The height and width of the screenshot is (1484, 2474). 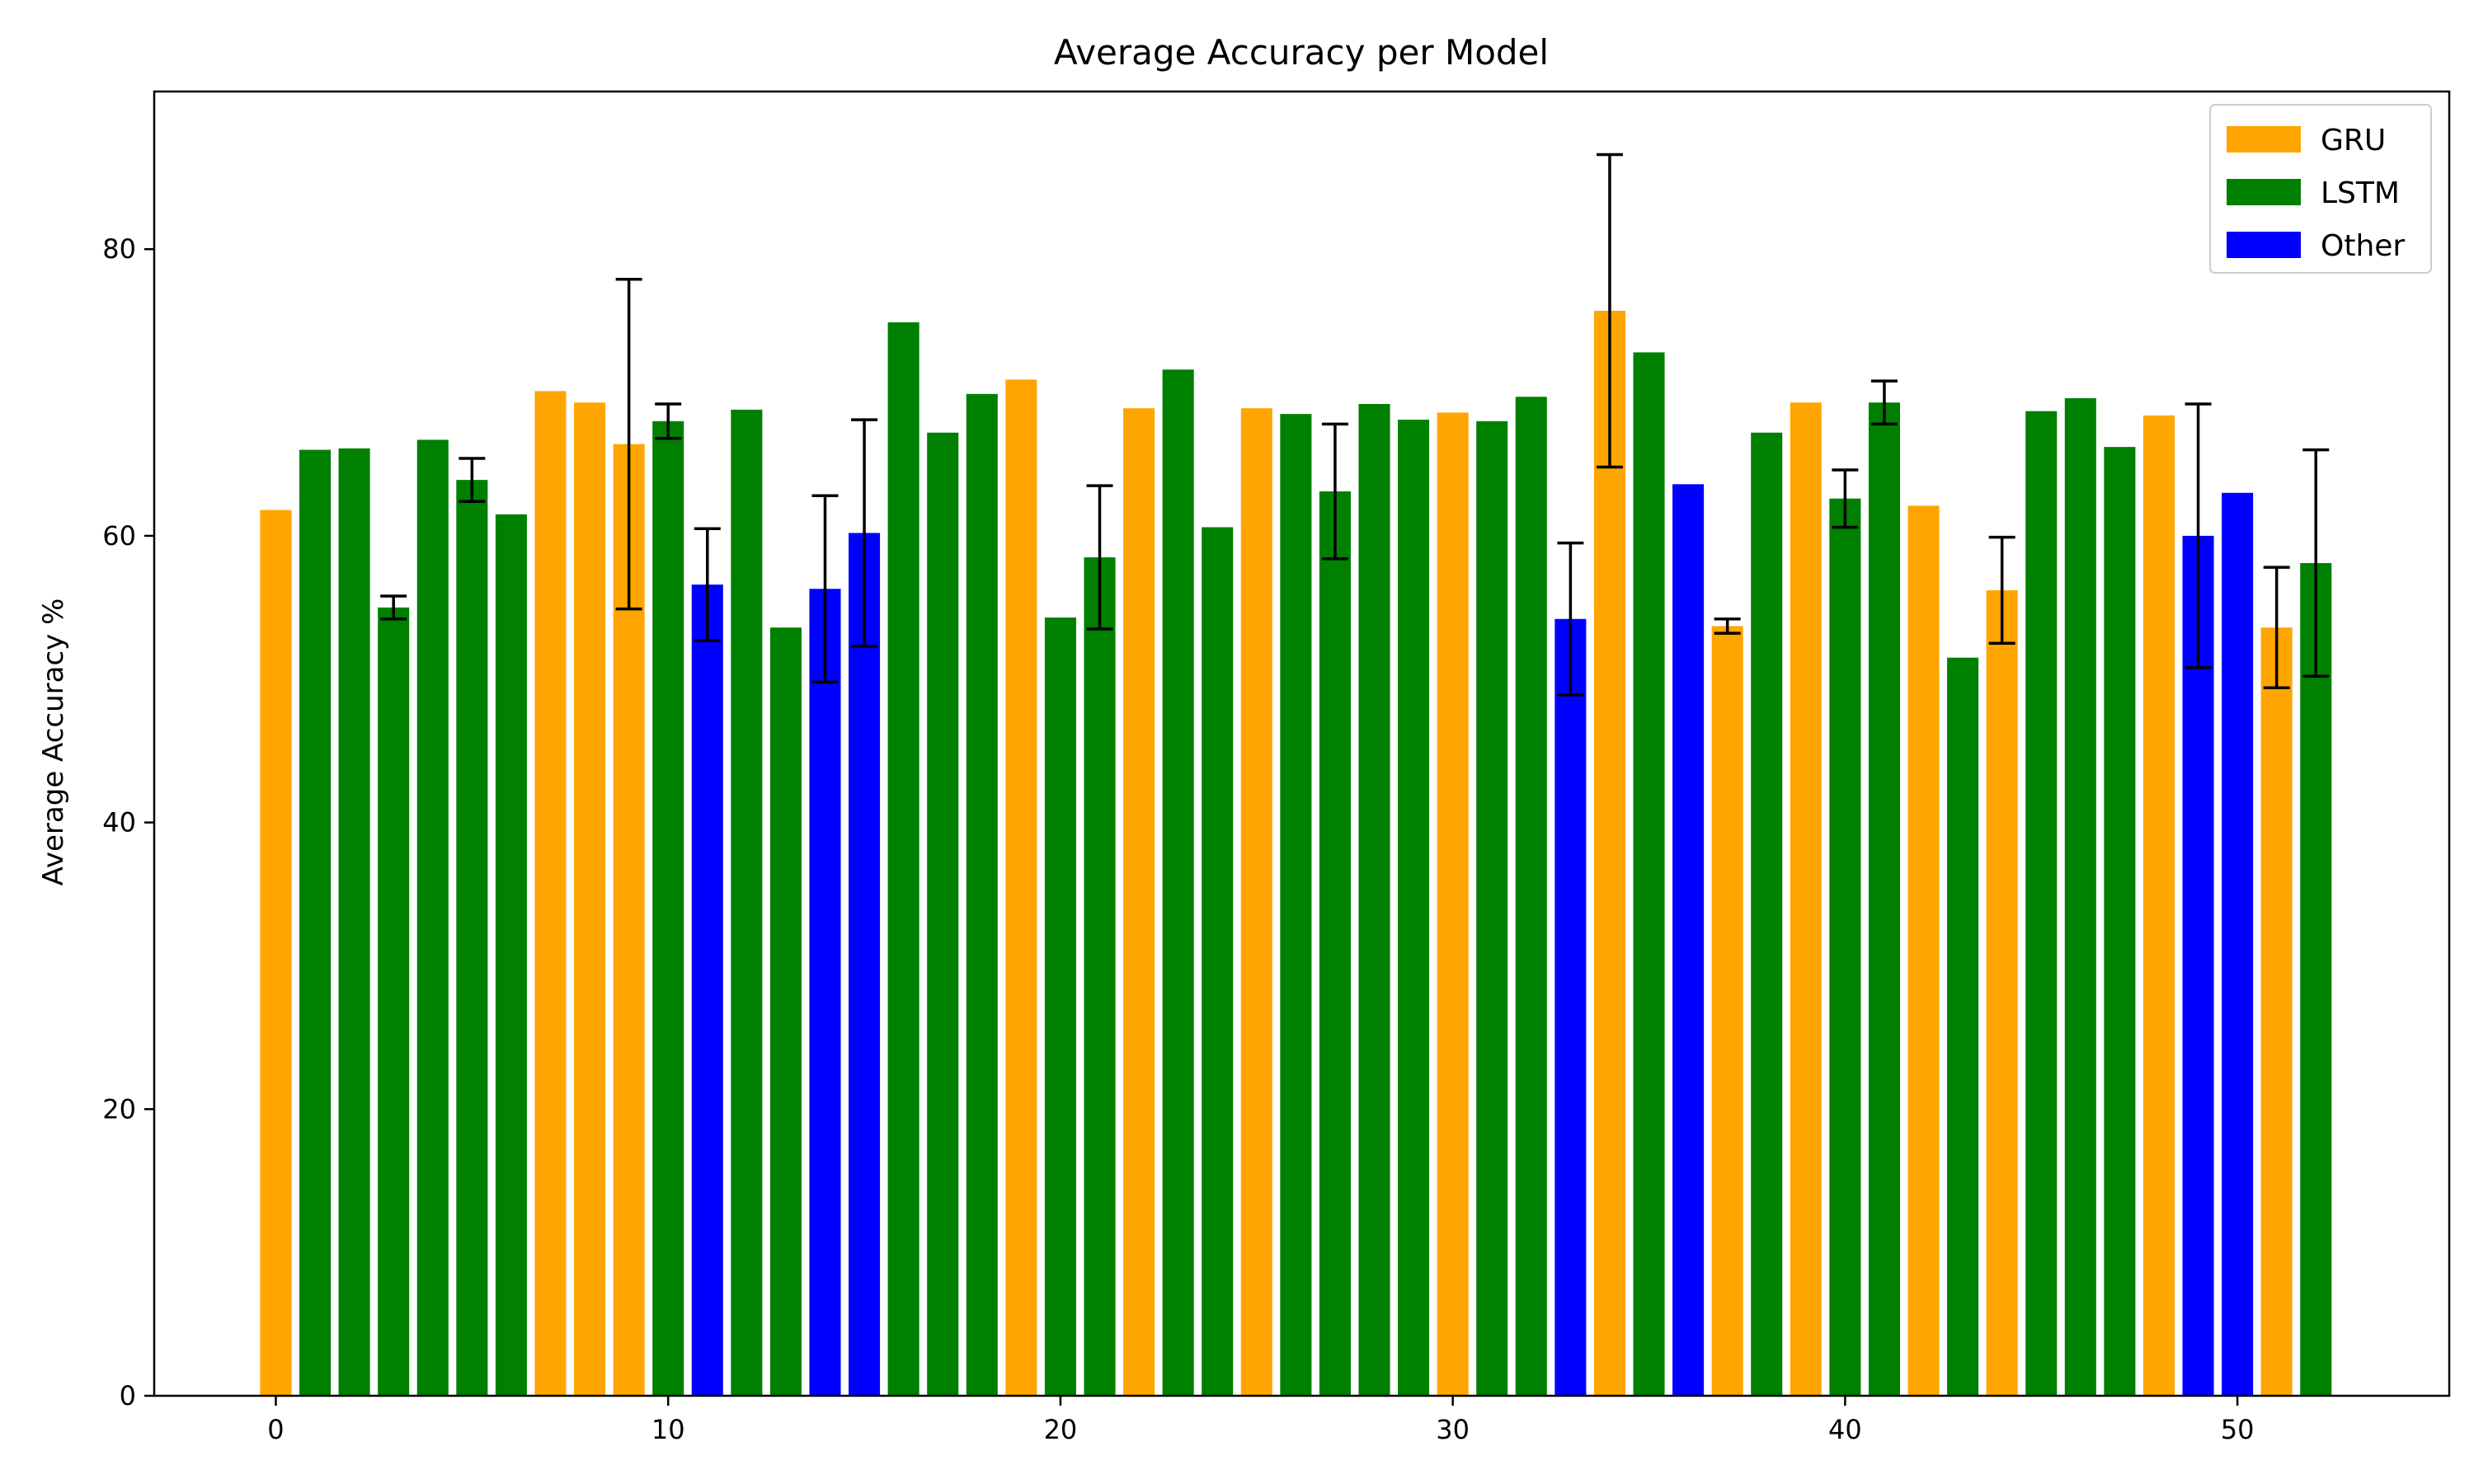 What do you see at coordinates (1061, 1429) in the screenshot?
I see `x-tick-label: 20` at bounding box center [1061, 1429].